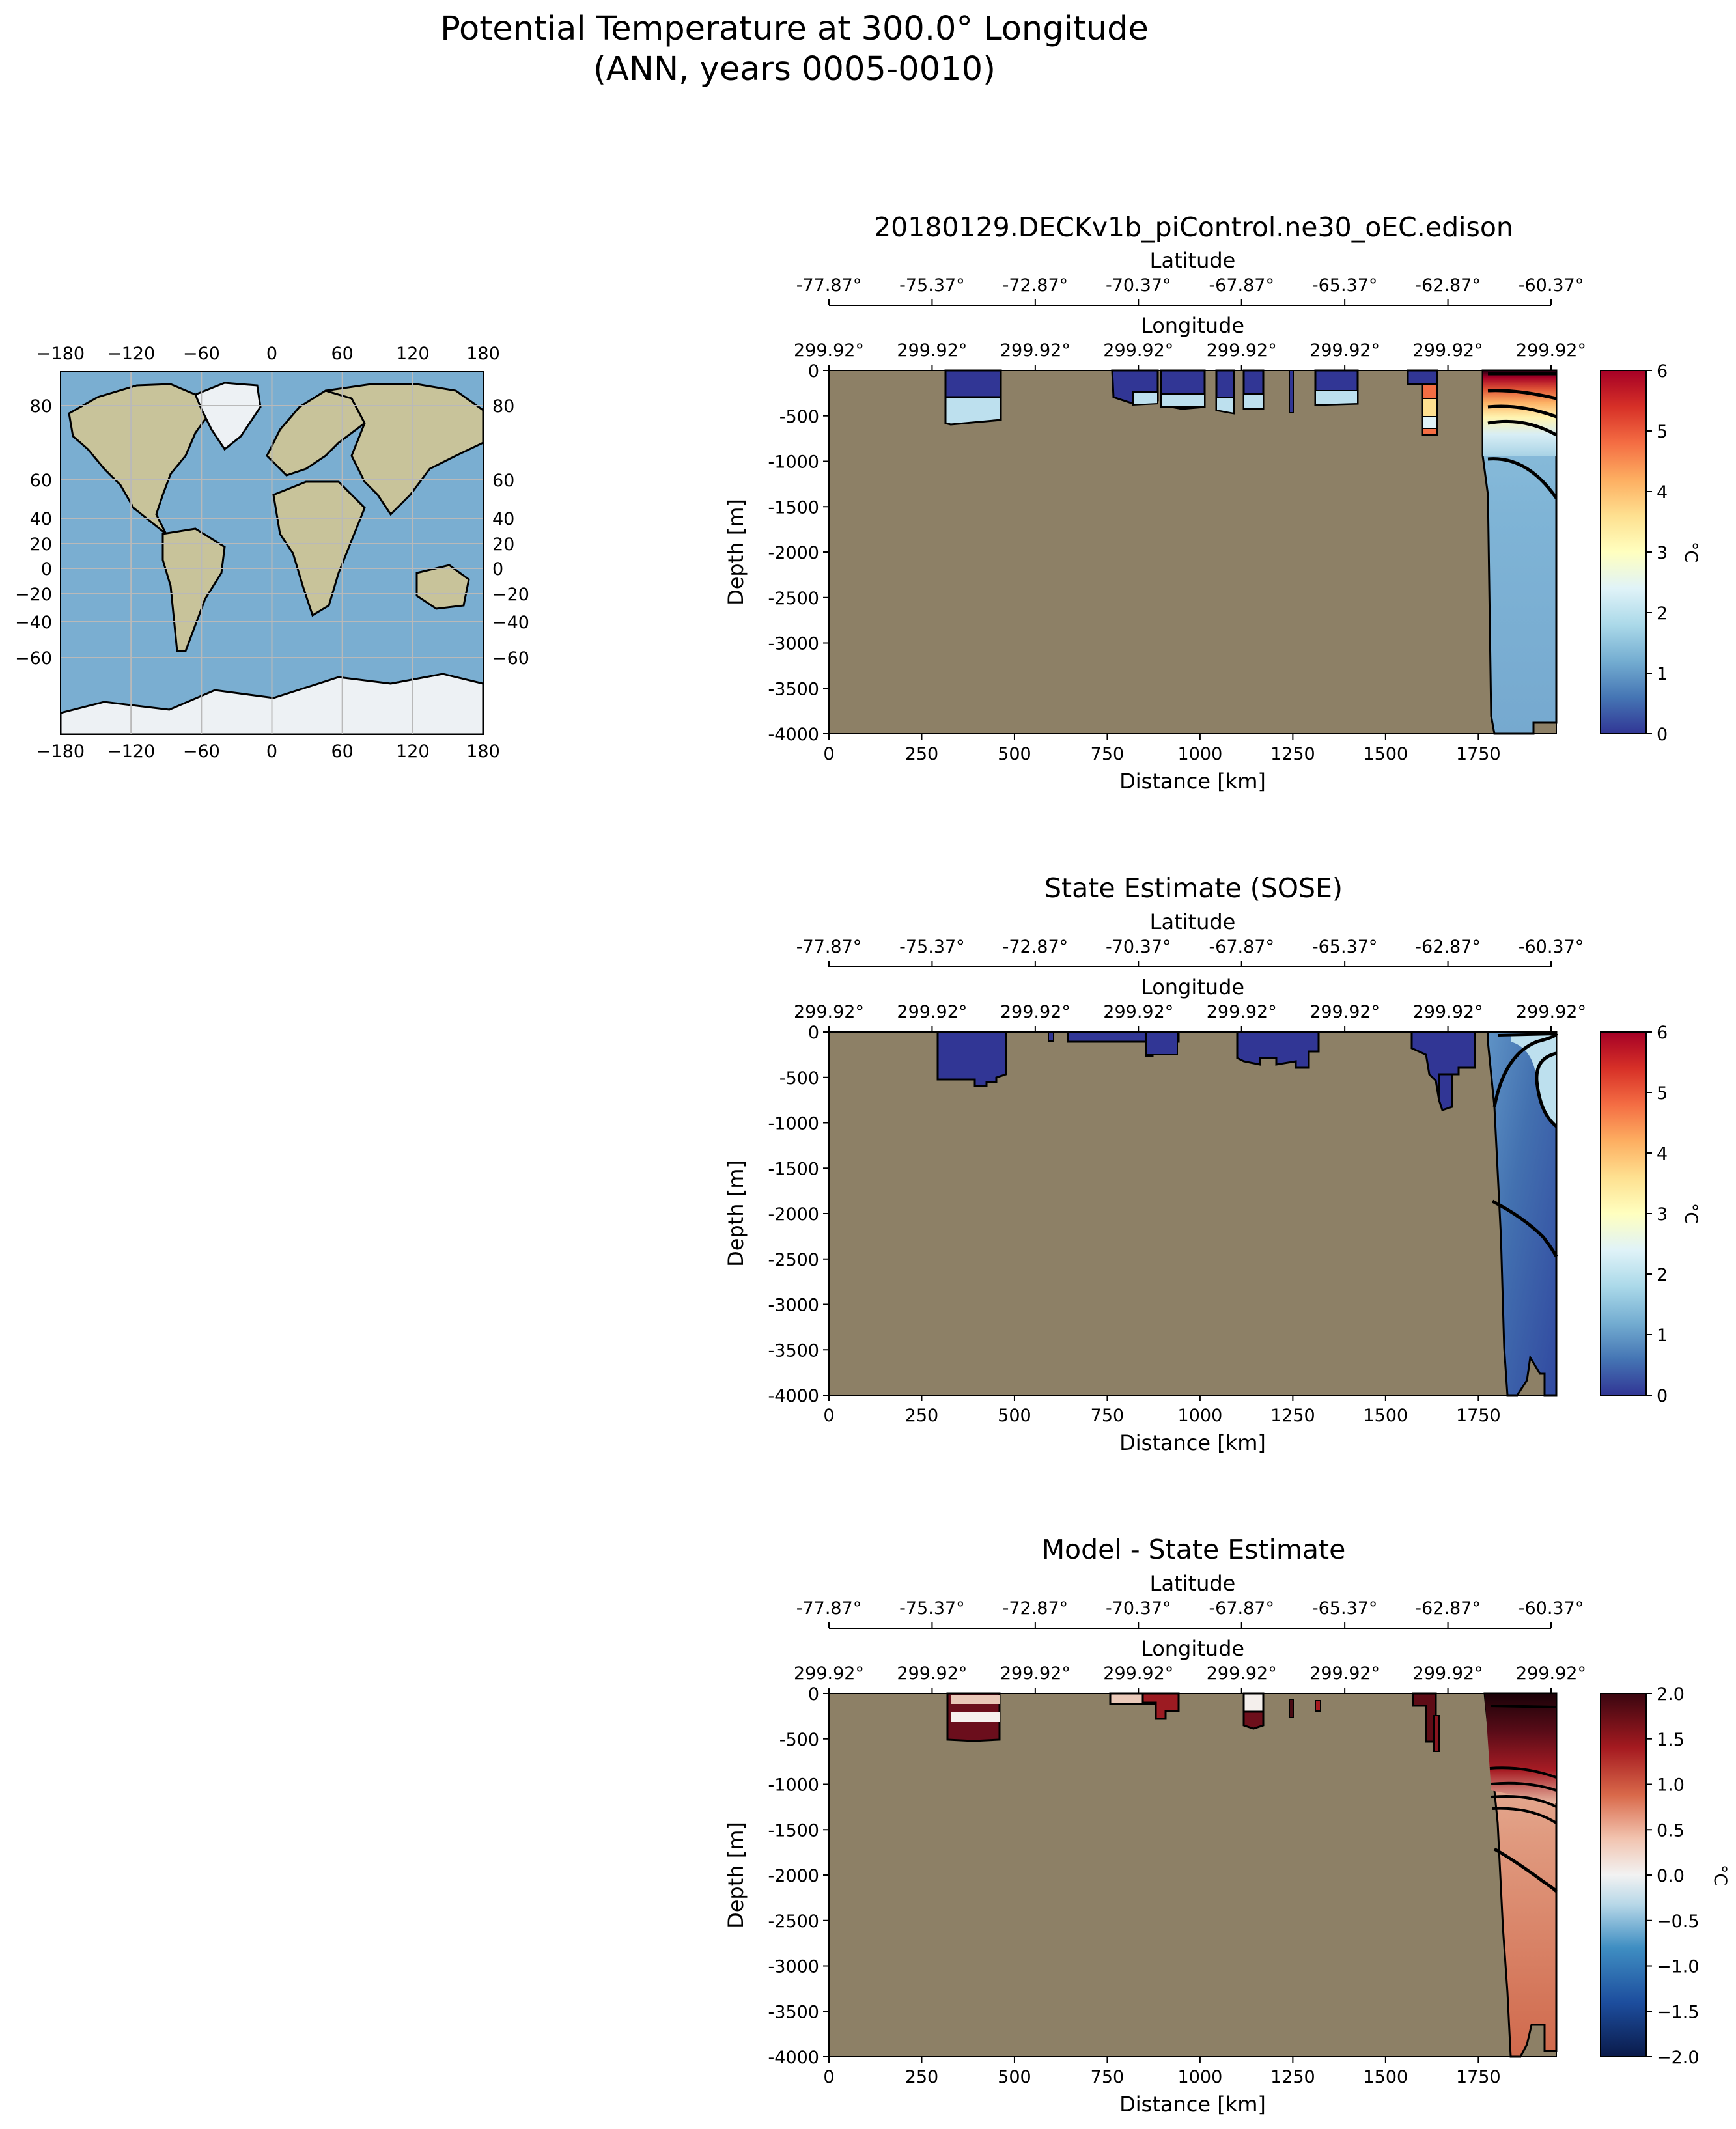 Image resolution: width=1736 pixels, height=2129 pixels. I want to click on map-tick-label-bottom: 120, so click(413, 752).